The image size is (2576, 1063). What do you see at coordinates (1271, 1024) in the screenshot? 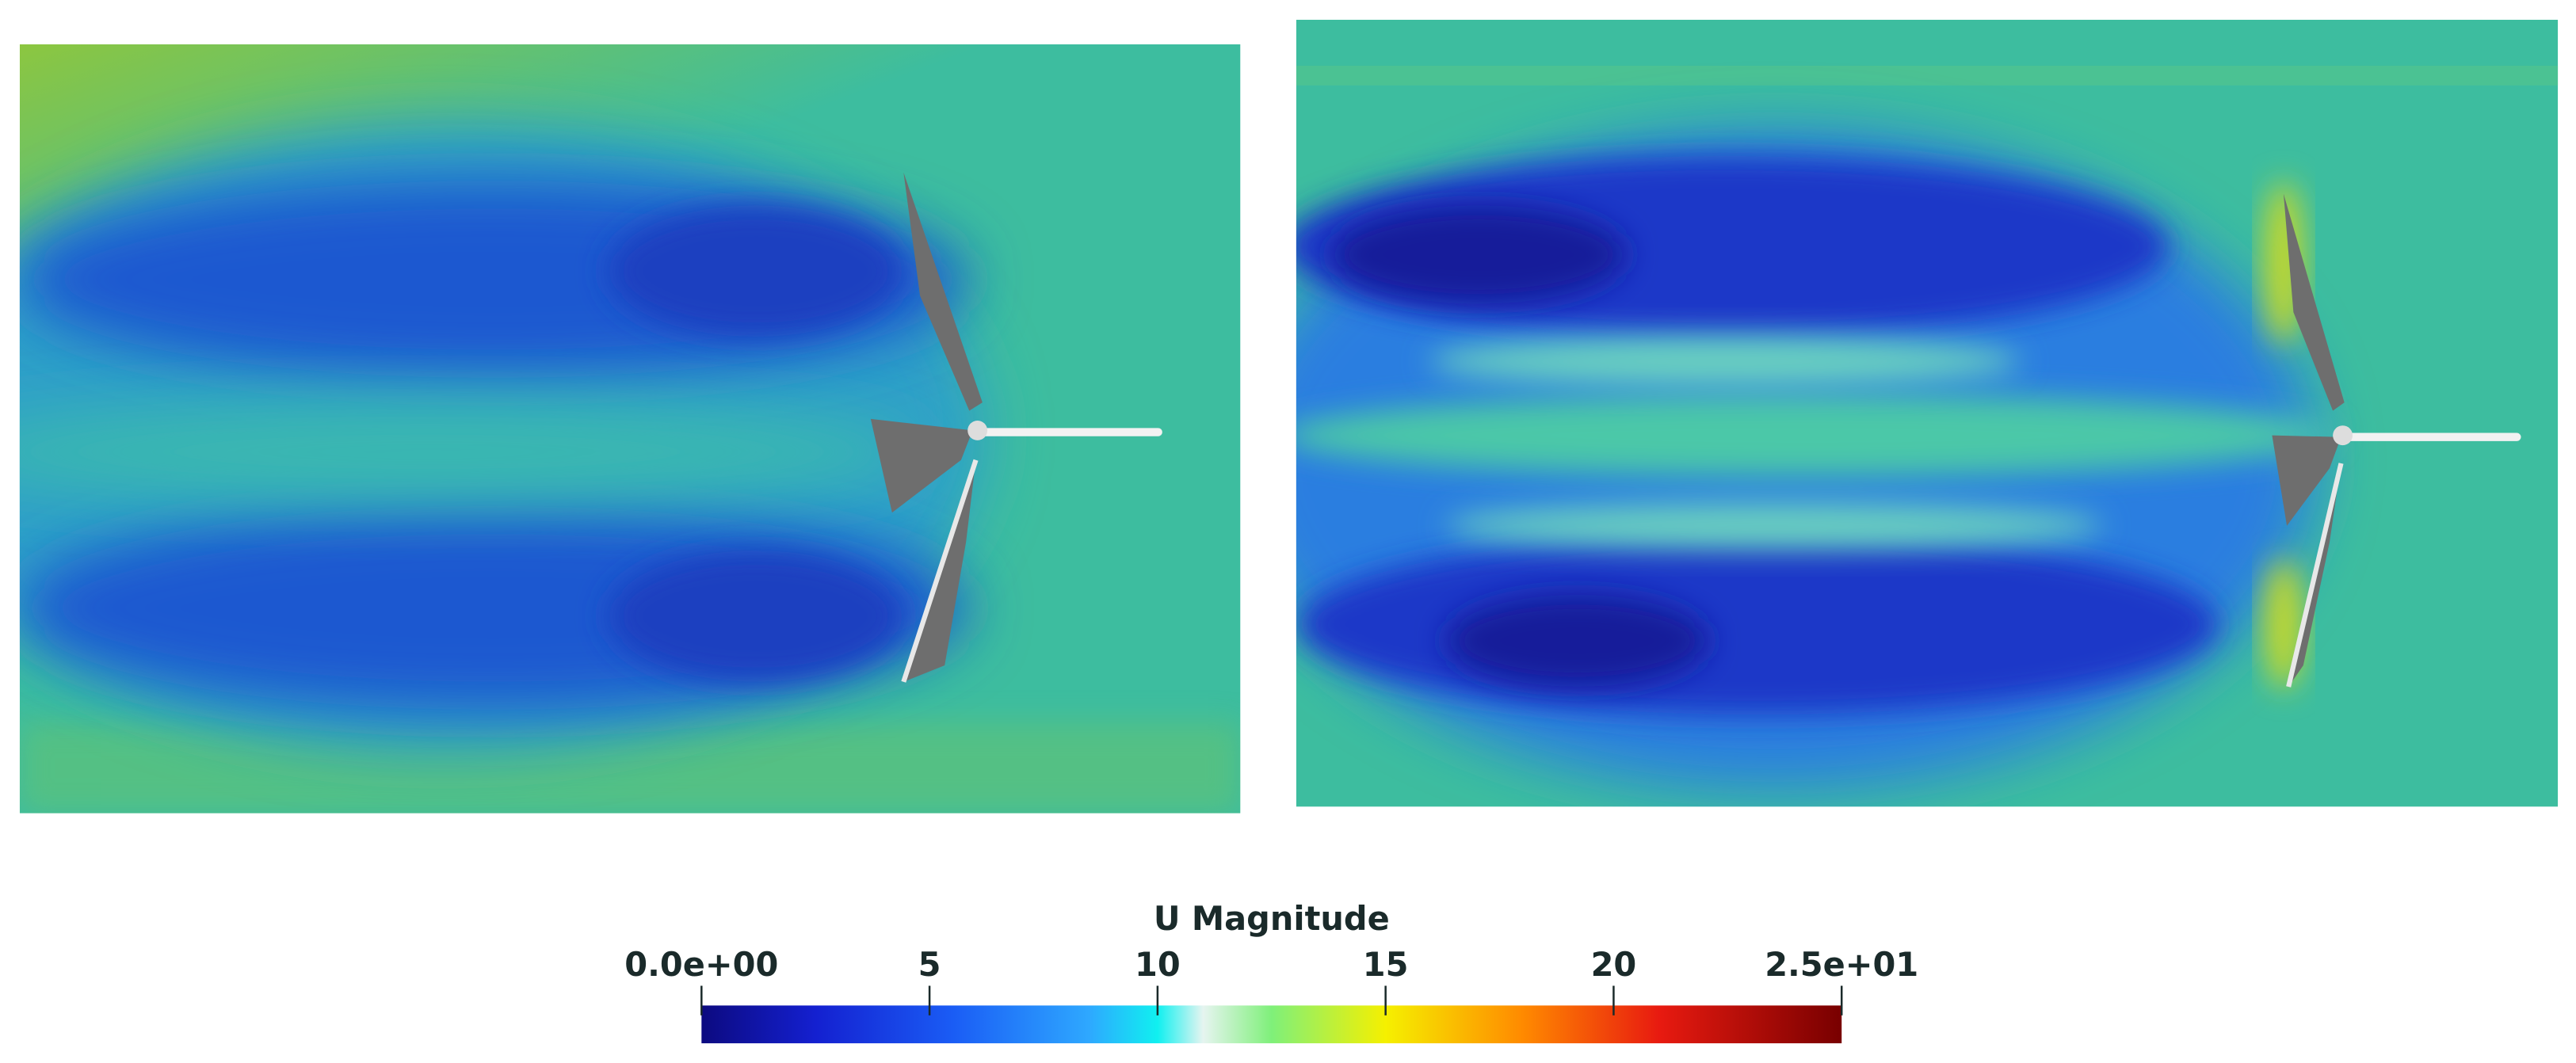
I see `colorbar-gradient` at bounding box center [1271, 1024].